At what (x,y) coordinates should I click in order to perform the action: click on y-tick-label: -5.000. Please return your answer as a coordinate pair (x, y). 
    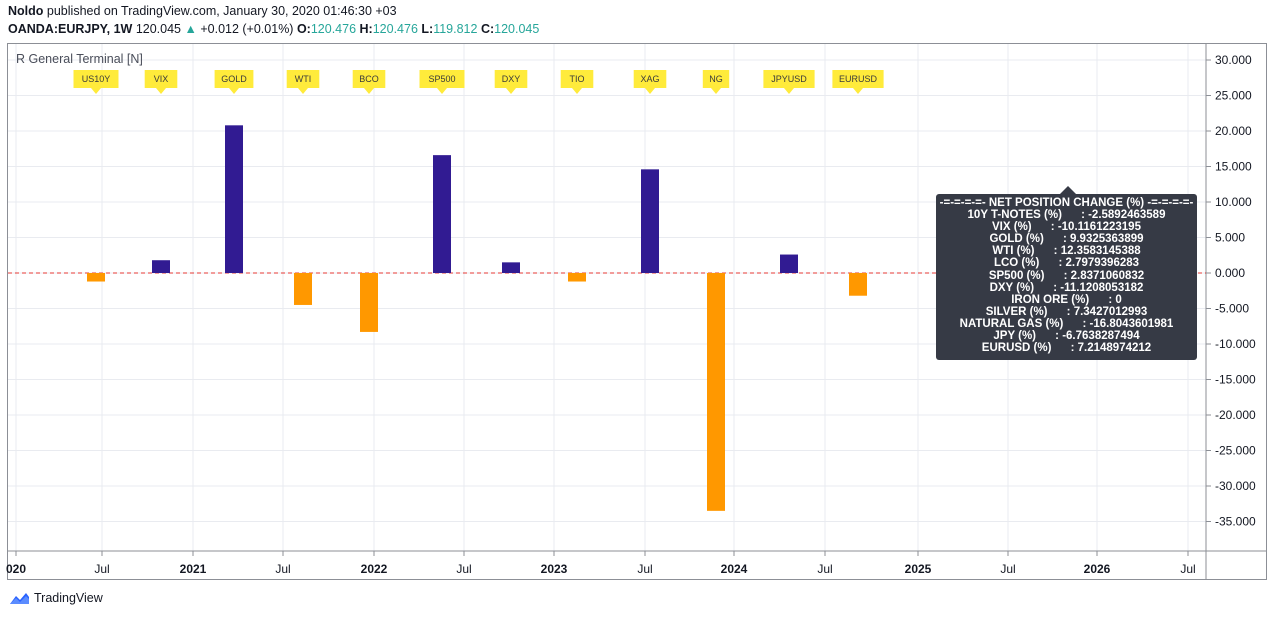
    Looking at the image, I should click on (1232, 309).